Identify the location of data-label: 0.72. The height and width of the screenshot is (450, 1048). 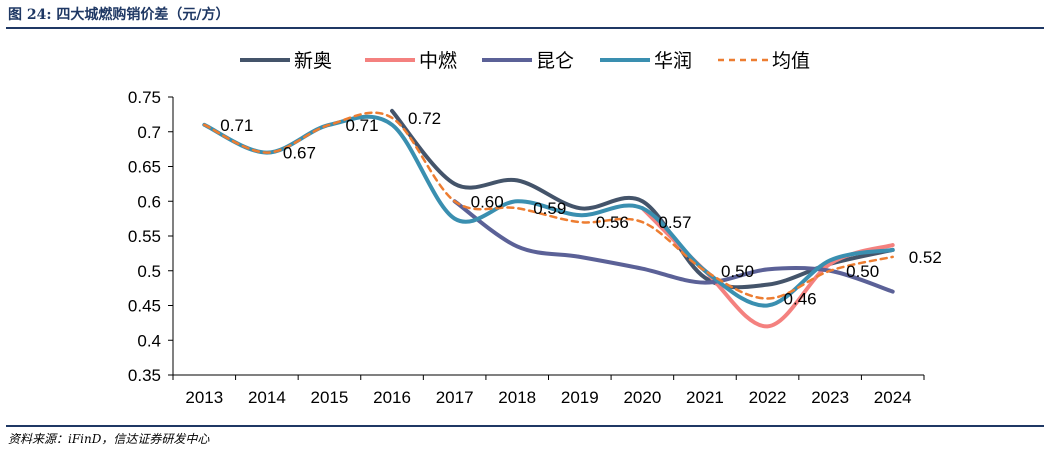
(424, 118).